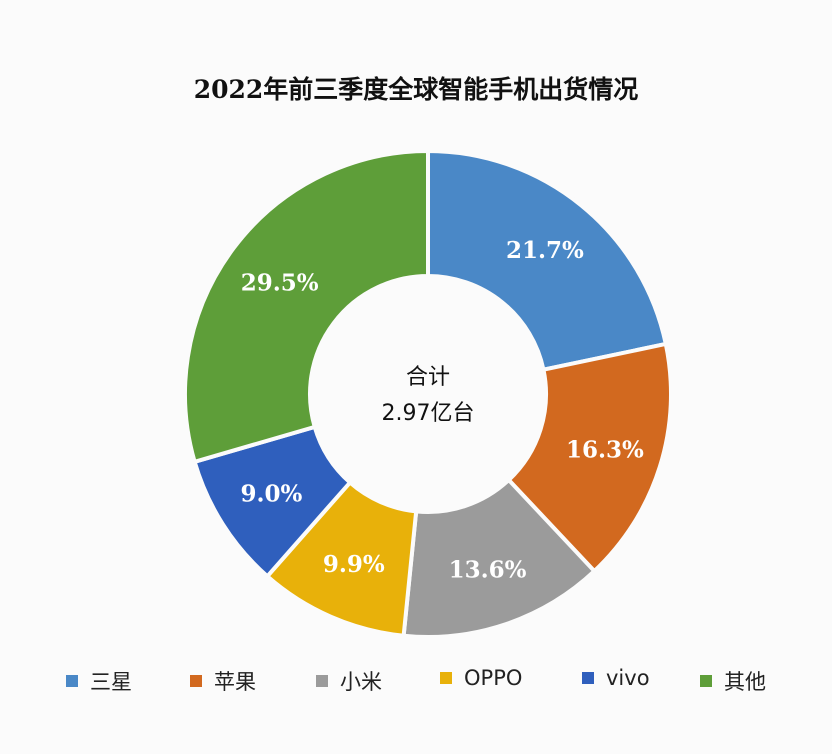  What do you see at coordinates (416, 89) in the screenshot?
I see `chart-title: 2022年前三季度全球智能手机出货情况` at bounding box center [416, 89].